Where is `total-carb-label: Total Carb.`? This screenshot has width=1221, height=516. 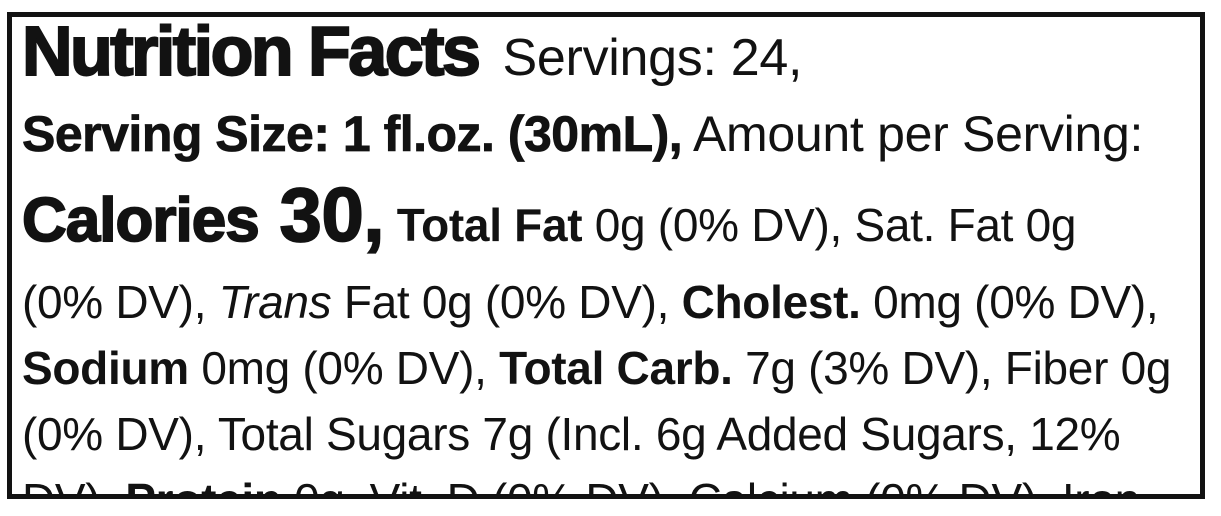 total-carb-label: Total Carb. is located at coordinates (616, 368).